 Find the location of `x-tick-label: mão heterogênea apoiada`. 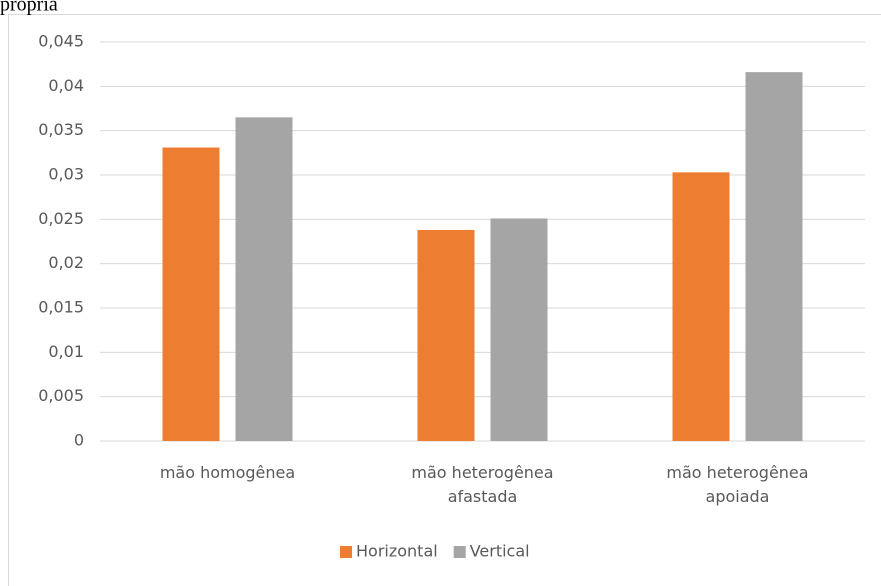

x-tick-label: mão heterogênea apoiada is located at coordinates (737, 484).